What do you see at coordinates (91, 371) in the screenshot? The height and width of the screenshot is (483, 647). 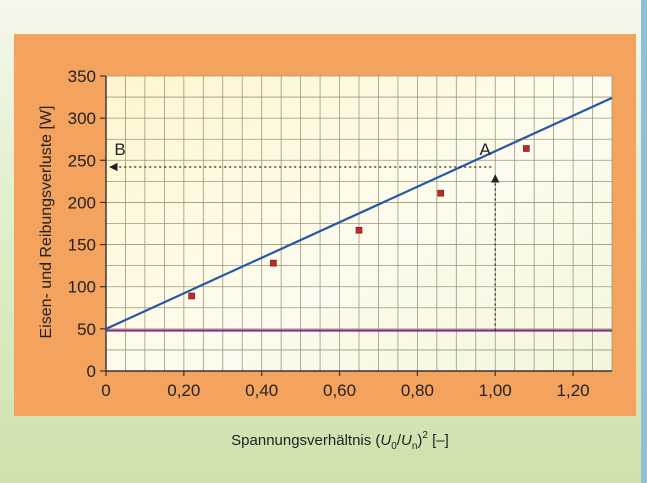 I see `y-tick-label: 0` at bounding box center [91, 371].